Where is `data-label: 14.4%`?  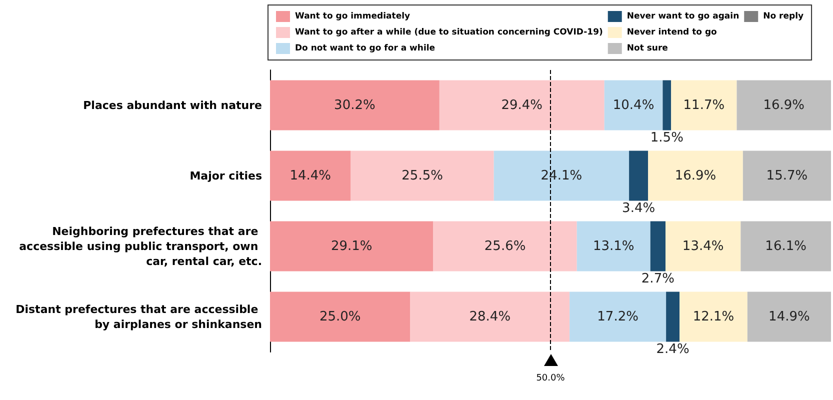
data-label: 14.4% is located at coordinates (311, 176).